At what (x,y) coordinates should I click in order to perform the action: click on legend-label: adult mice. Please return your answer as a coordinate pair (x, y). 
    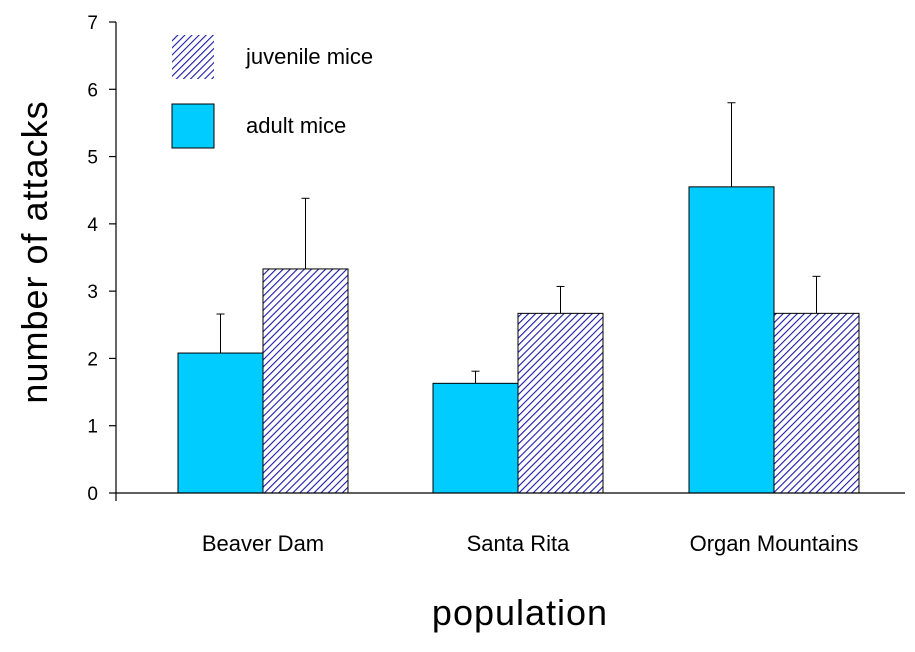
    Looking at the image, I should click on (296, 125).